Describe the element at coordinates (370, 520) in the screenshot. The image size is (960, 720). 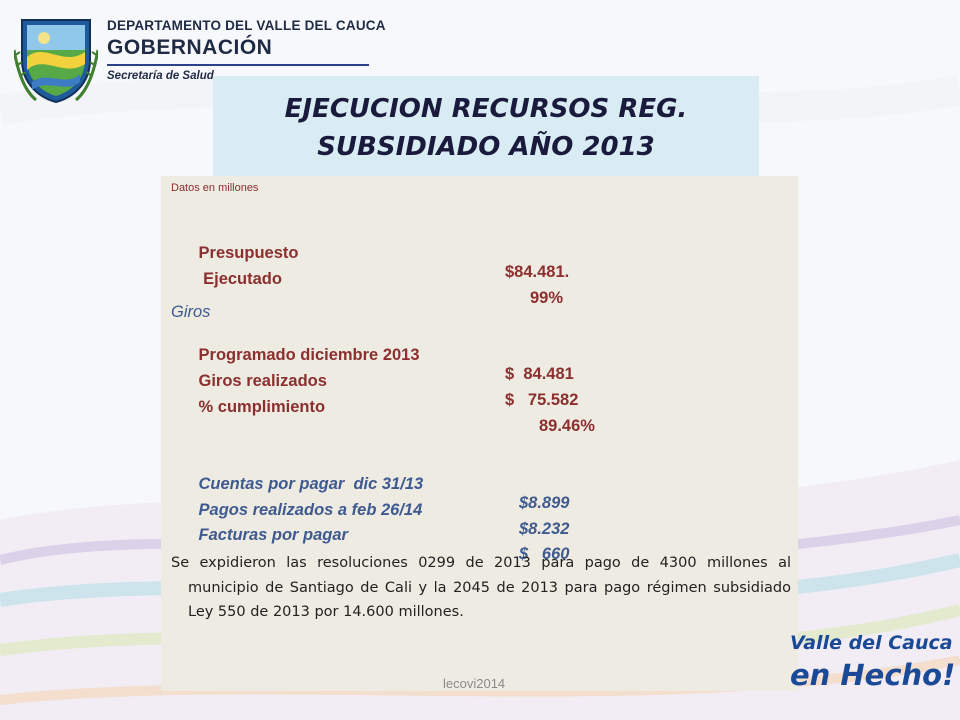
I see `payments-row: Pagos realizados a feb 26/14 $8.232` at that location.